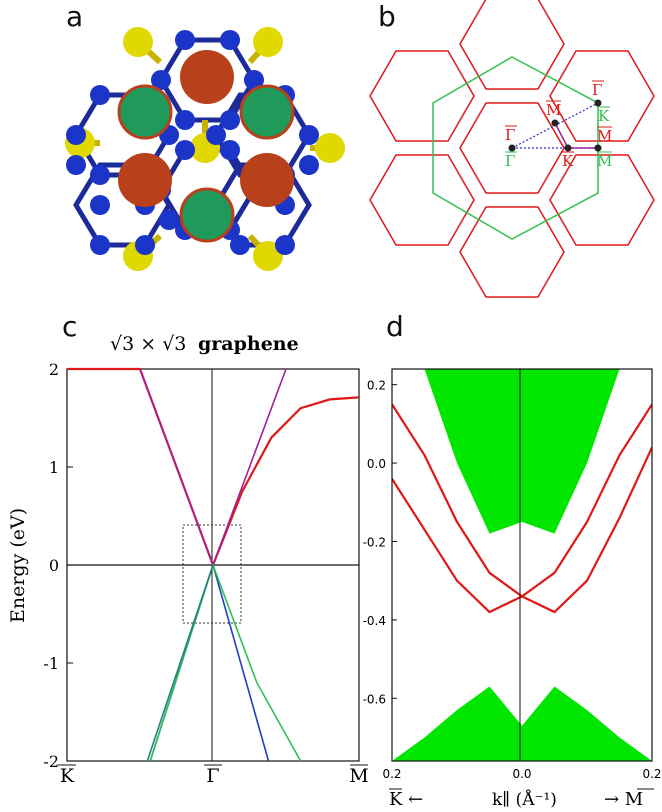 Image resolution: width=662 pixels, height=812 pixels. Describe the element at coordinates (522, 723) in the screenshot. I see `panel-d-lower-continuum` at that location.